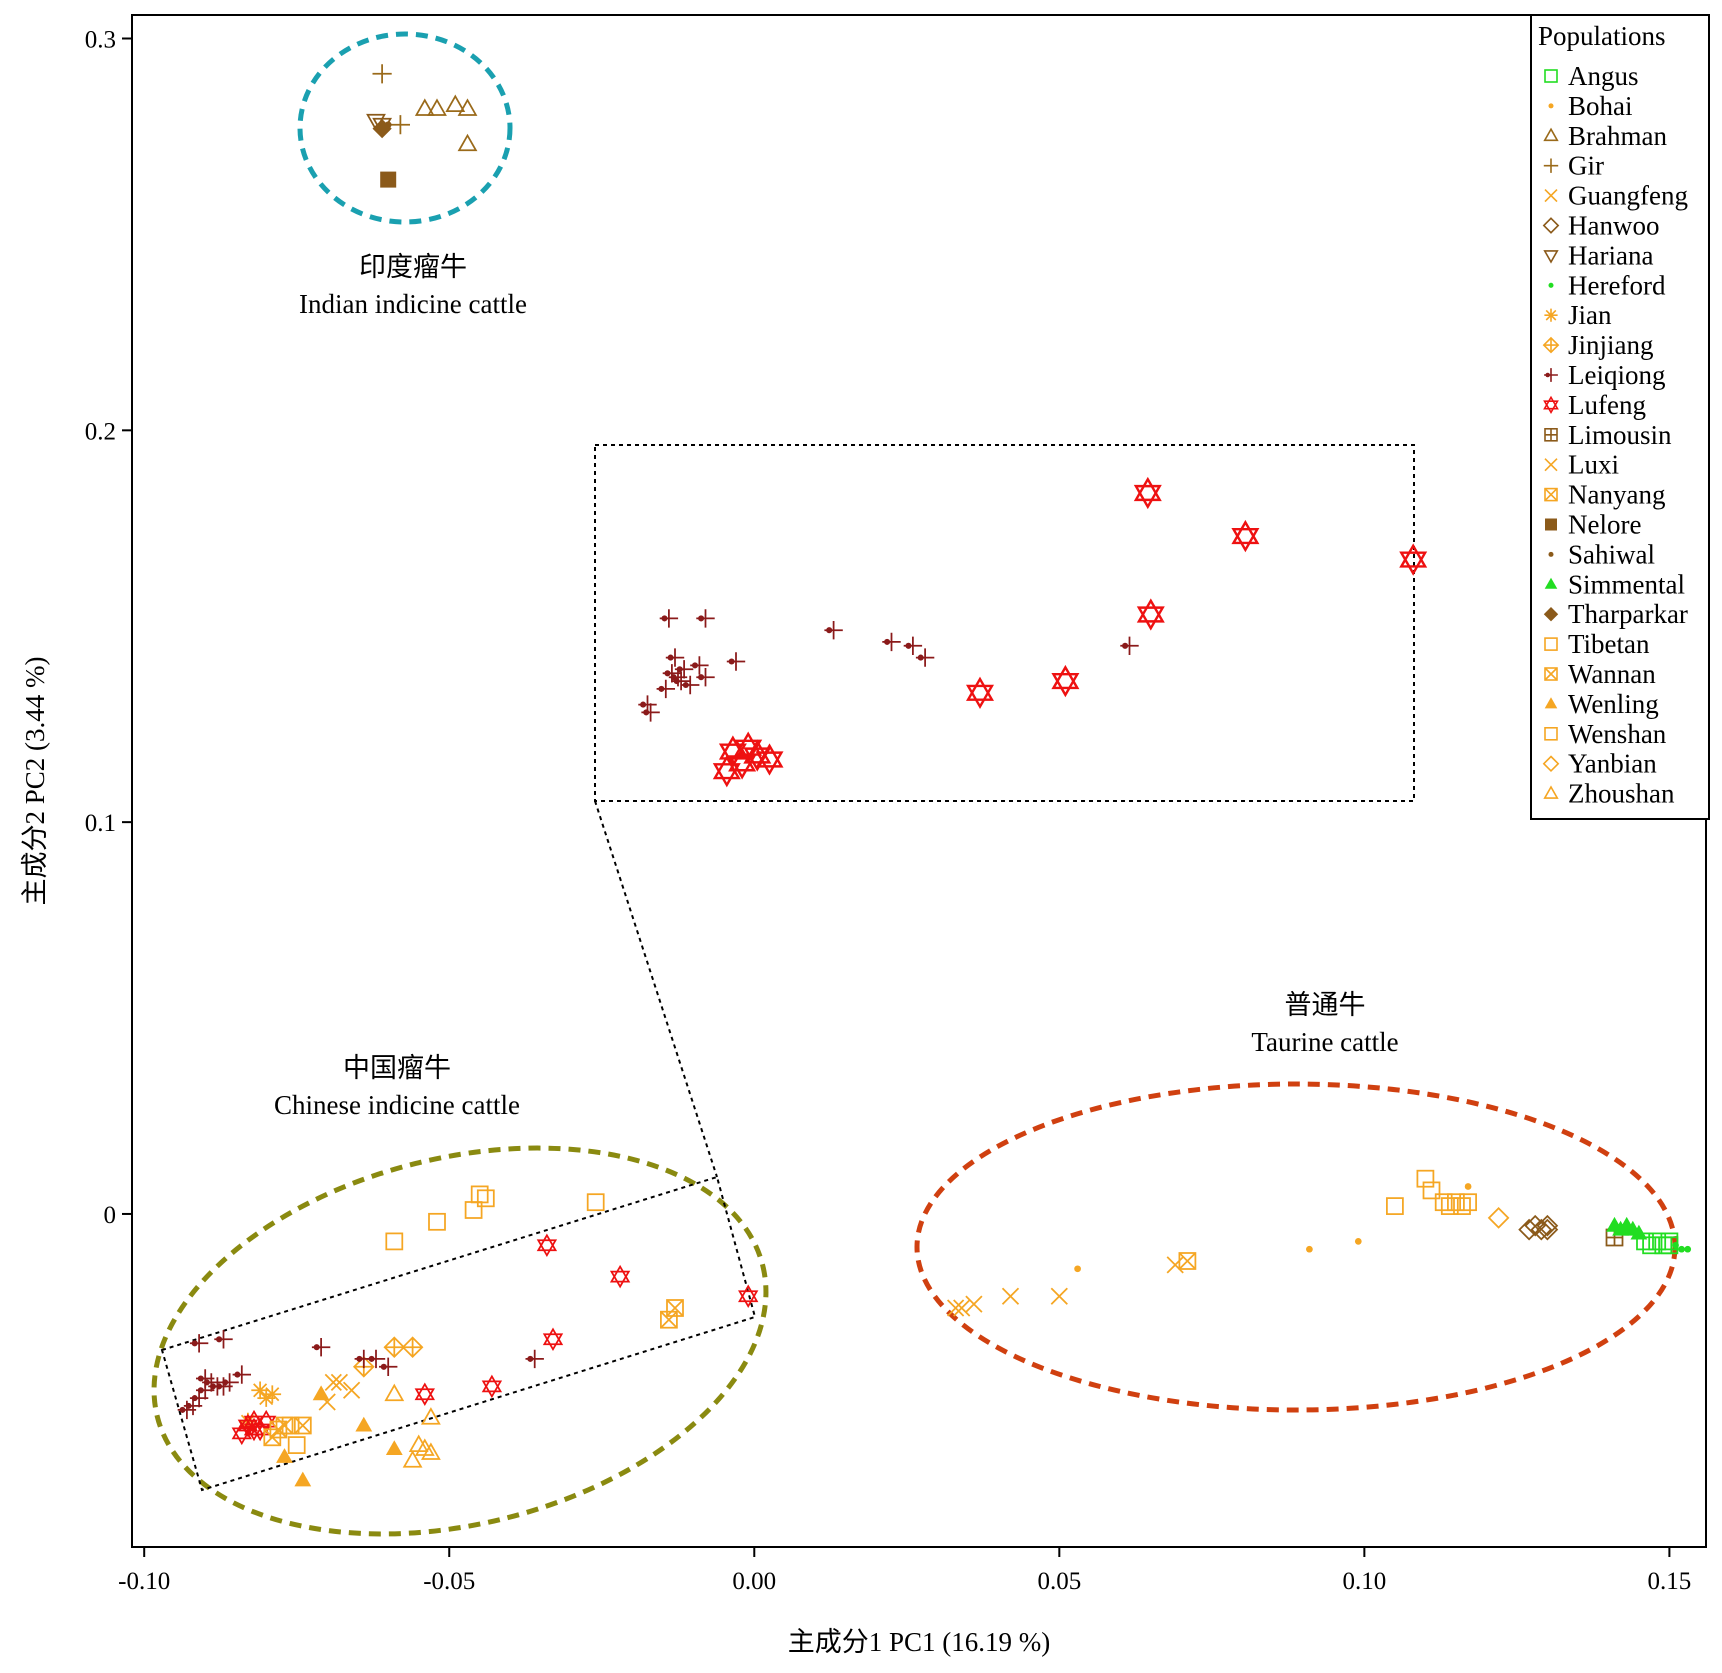 The height and width of the screenshot is (1673, 1722). Describe the element at coordinates (1551, 315) in the screenshot. I see `legend-marker-jian` at that location.